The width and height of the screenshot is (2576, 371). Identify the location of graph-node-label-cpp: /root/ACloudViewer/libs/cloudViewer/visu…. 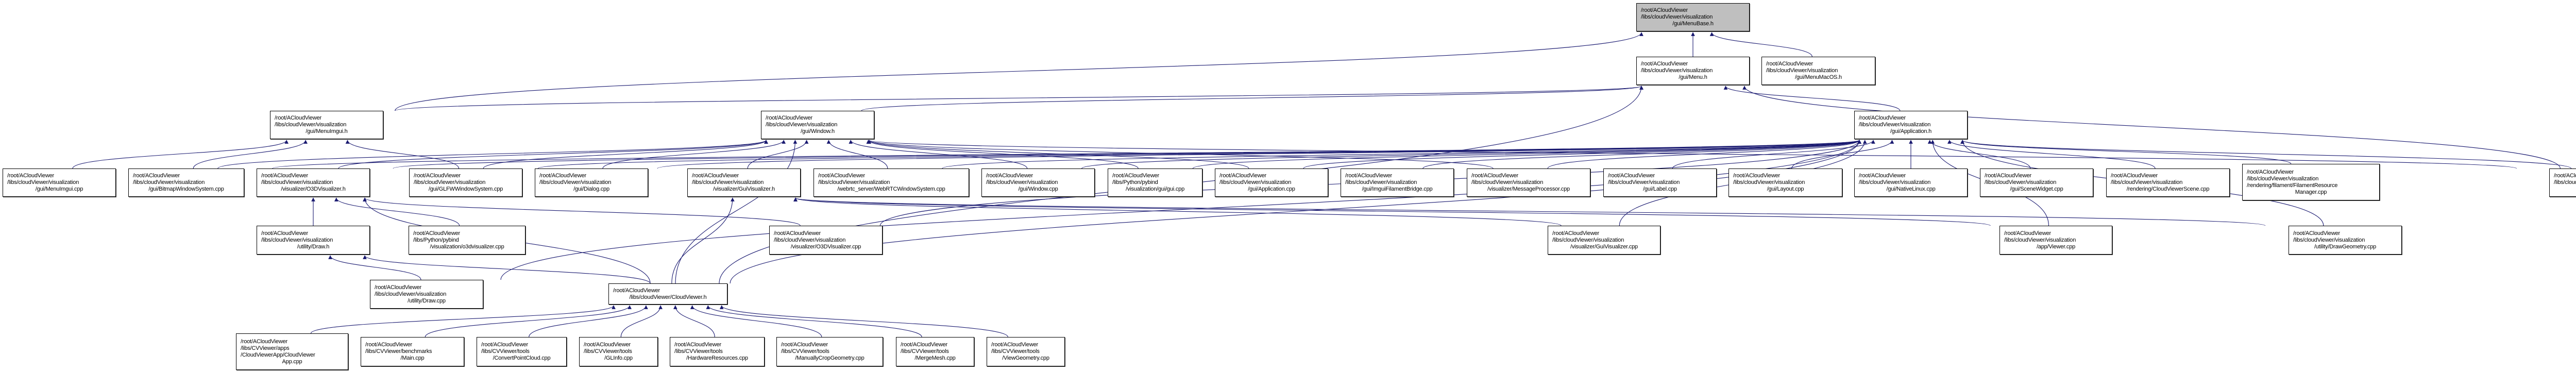
(1660, 182).